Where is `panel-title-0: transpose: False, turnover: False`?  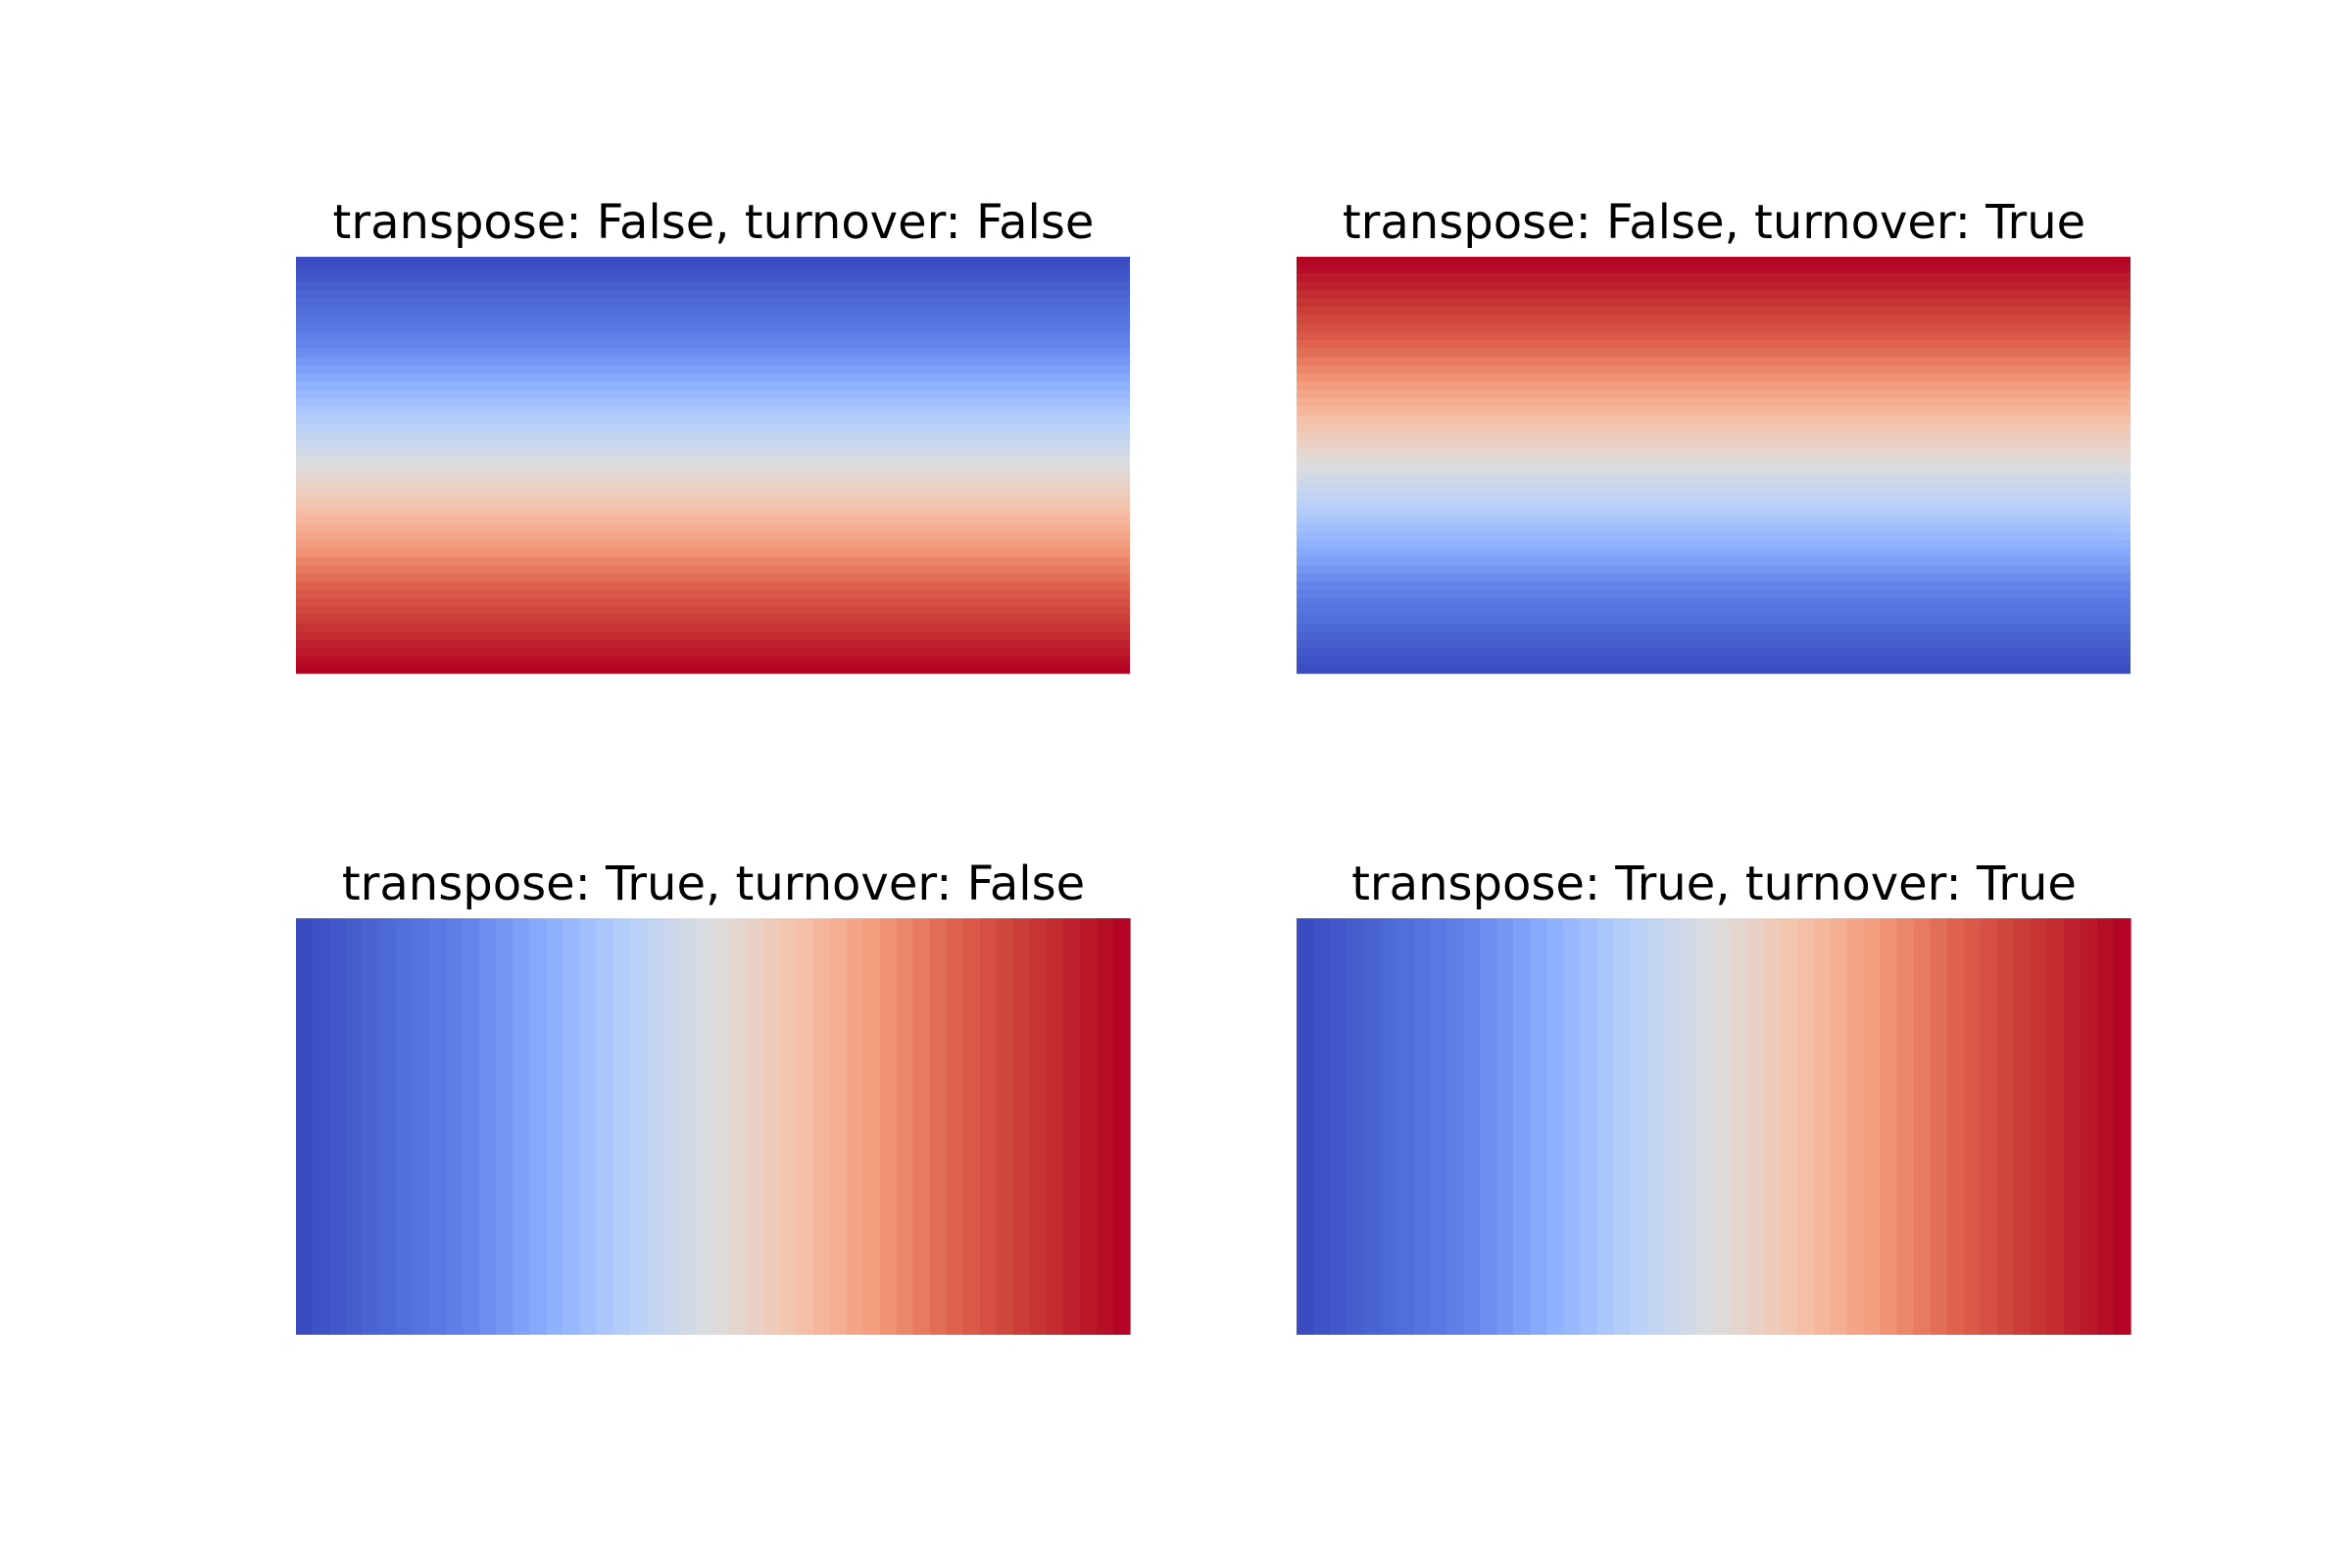 panel-title-0: transpose: False, turnover: False is located at coordinates (714, 223).